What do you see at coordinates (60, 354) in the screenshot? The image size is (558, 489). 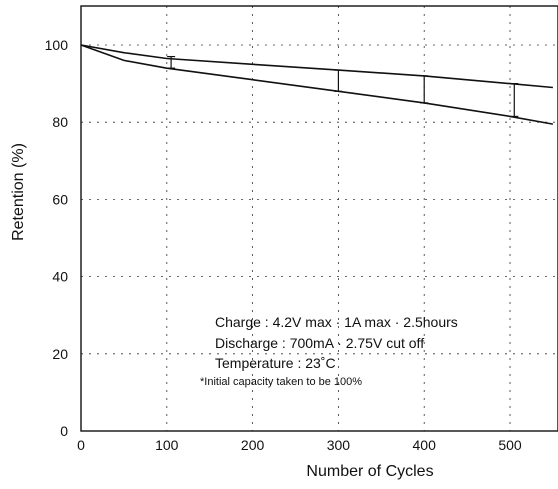 I see `y-tick-label-20: 20` at bounding box center [60, 354].